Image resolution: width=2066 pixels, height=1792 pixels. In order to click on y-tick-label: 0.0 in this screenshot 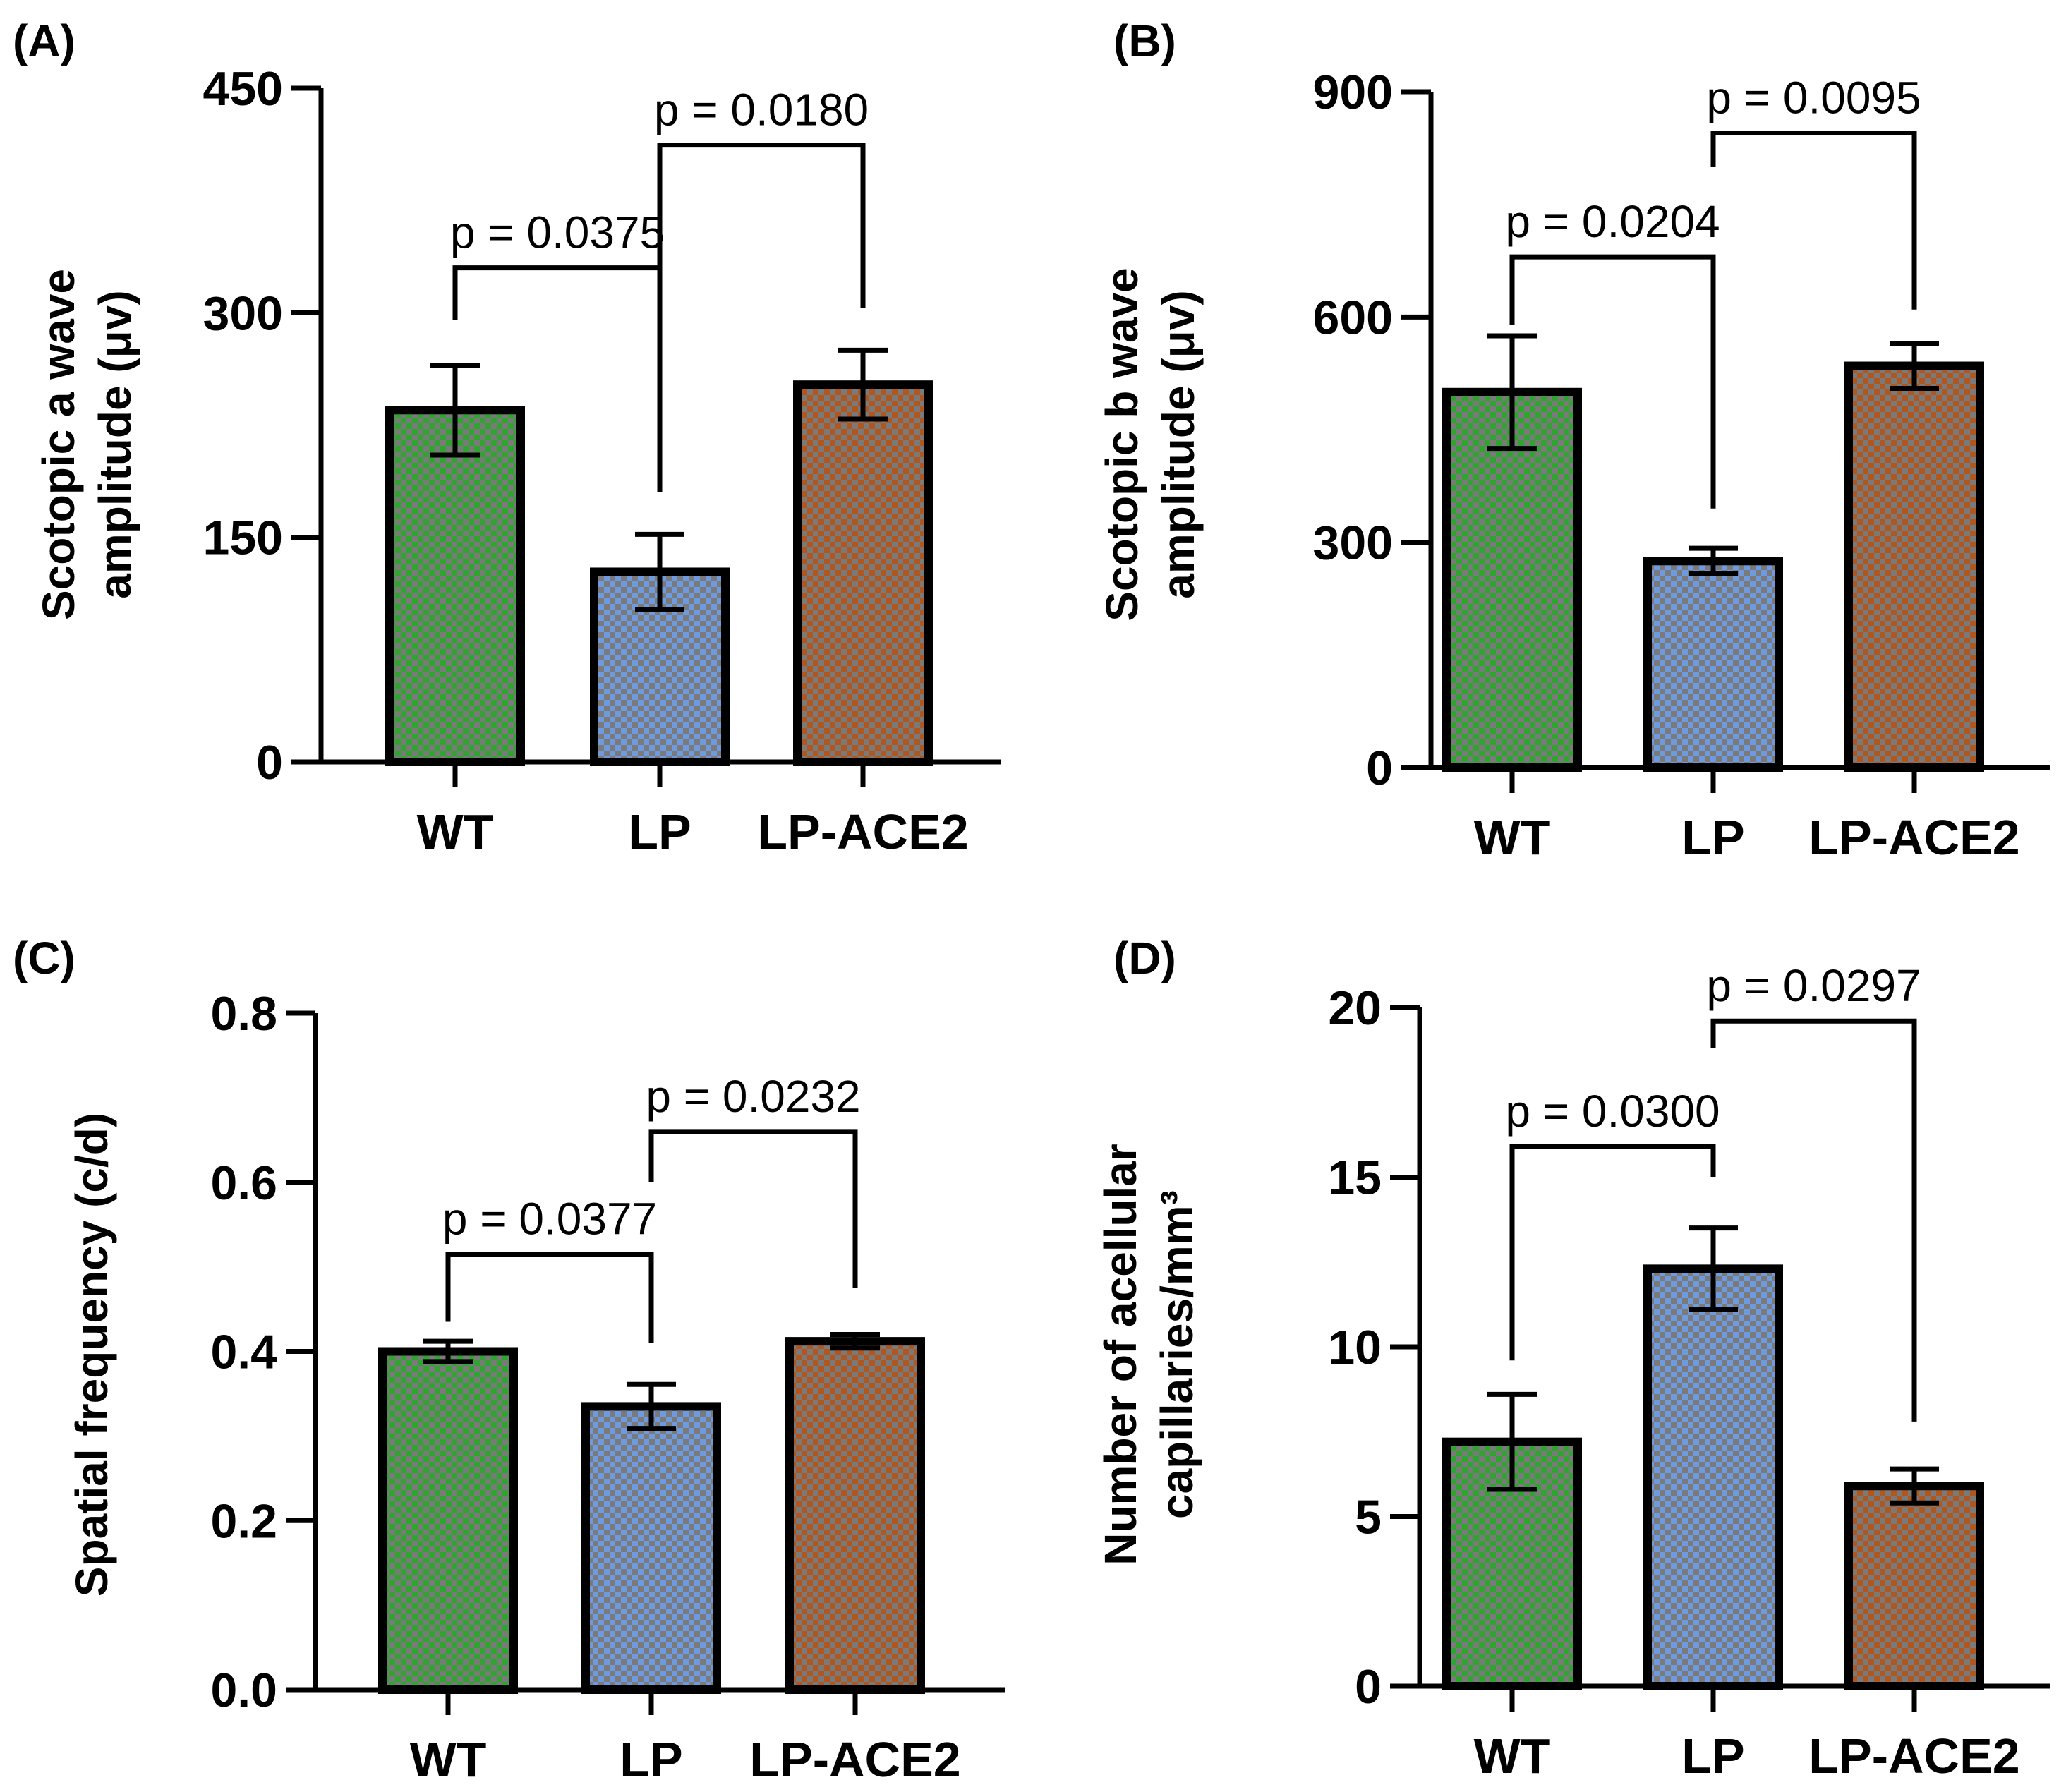, I will do `click(244, 1690)`.